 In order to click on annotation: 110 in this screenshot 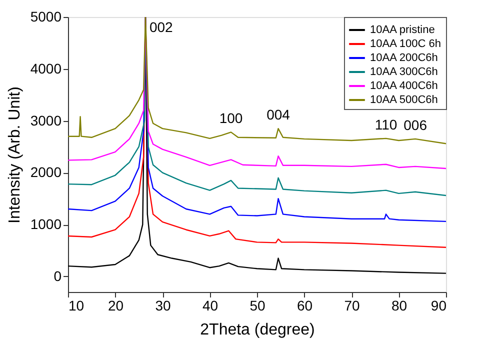, I will do `click(386, 124)`.